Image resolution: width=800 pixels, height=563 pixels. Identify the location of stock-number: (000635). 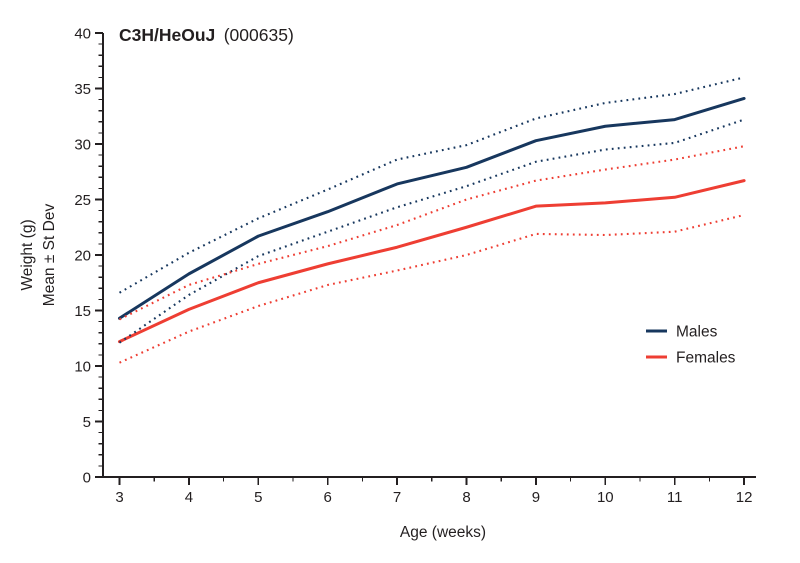
(259, 35).